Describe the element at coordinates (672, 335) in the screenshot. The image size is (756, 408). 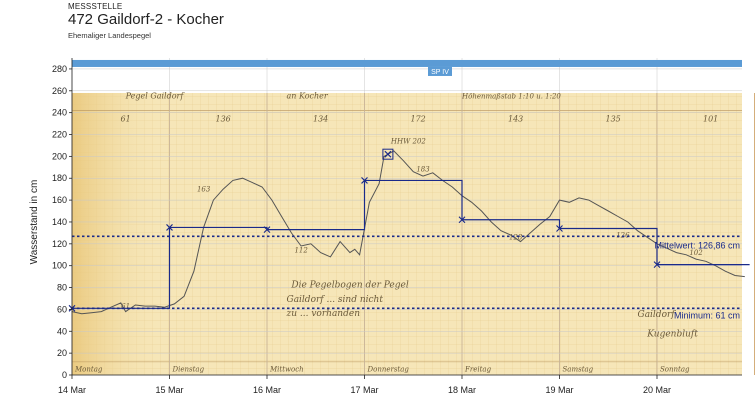
I see `paper-handwriting-line: Kugenbluft` at that location.